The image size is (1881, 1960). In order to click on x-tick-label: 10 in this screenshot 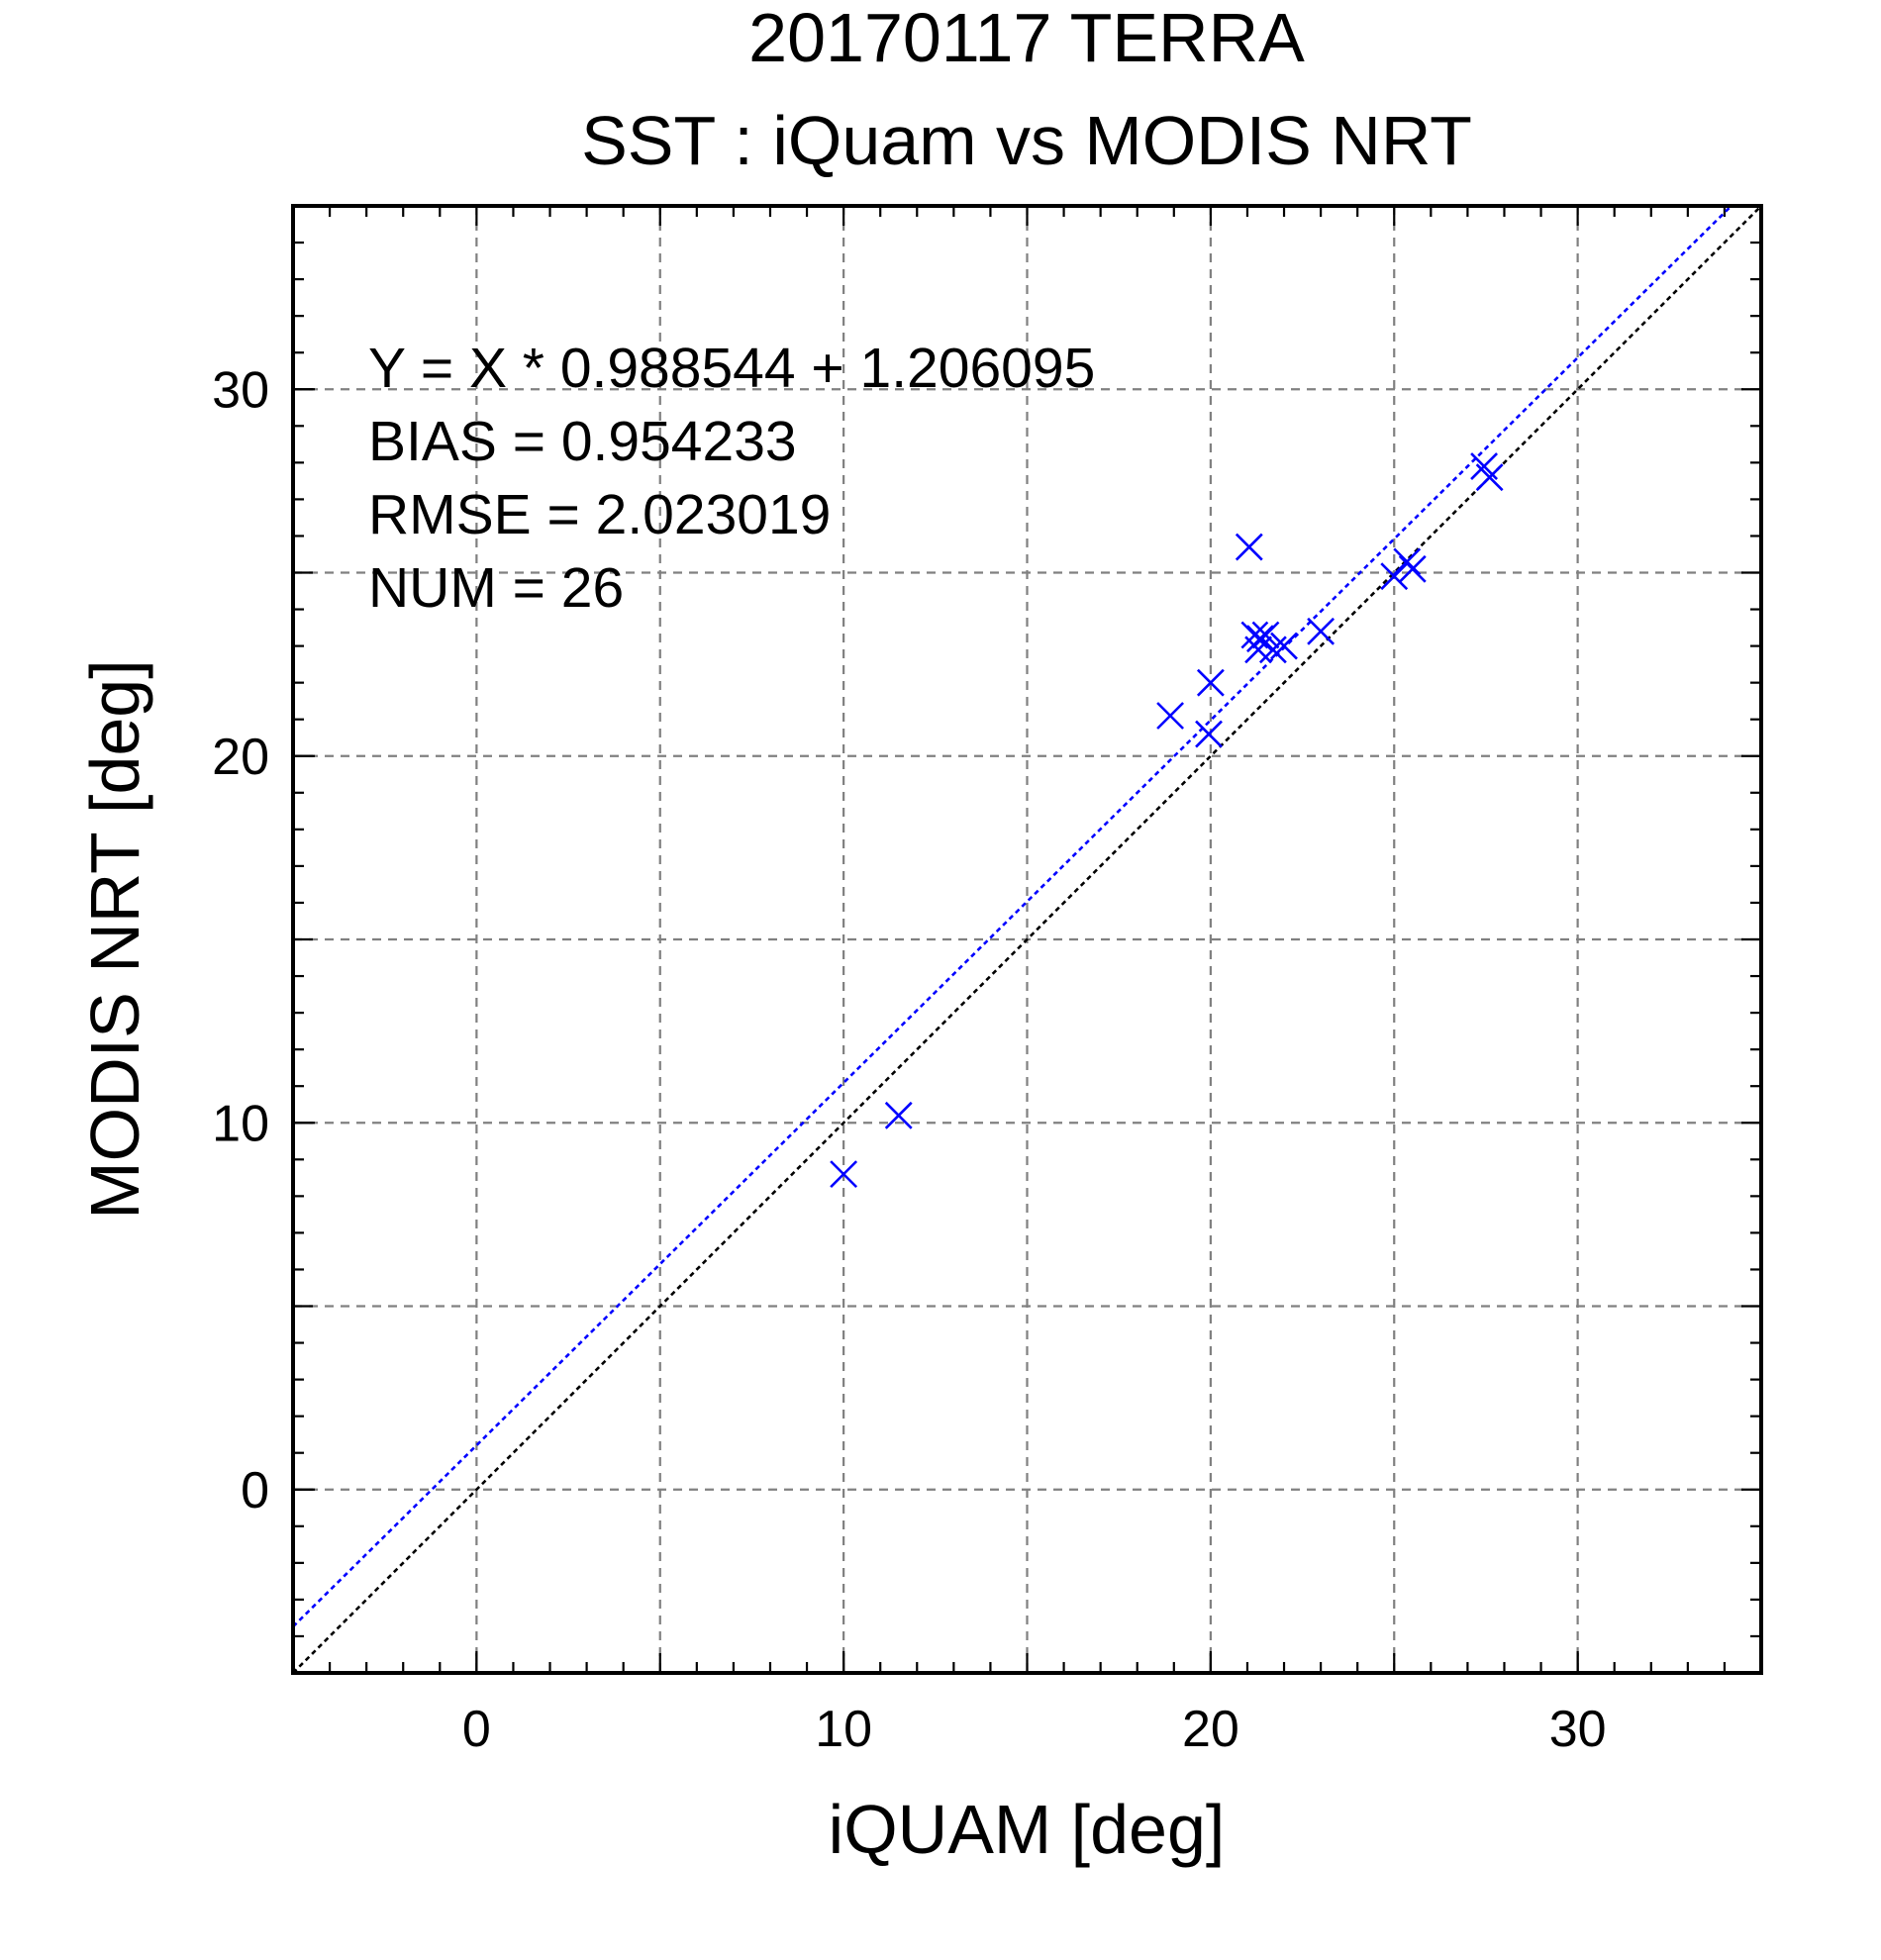, I will do `click(843, 1729)`.